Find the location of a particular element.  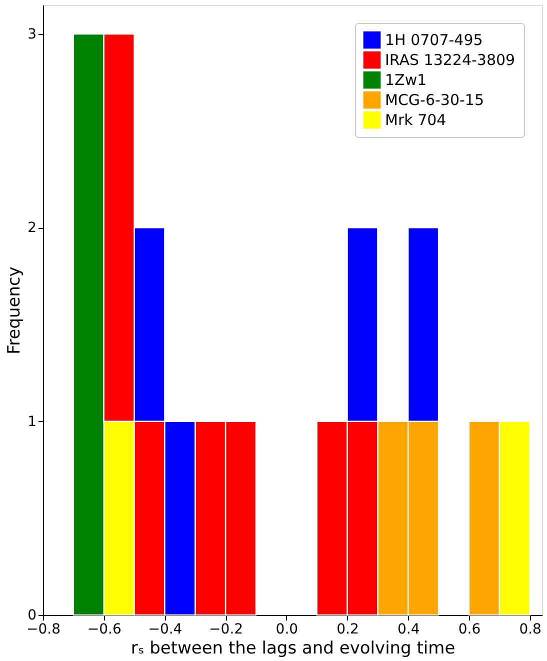

x-tick-label: 0.8 is located at coordinates (530, 630).